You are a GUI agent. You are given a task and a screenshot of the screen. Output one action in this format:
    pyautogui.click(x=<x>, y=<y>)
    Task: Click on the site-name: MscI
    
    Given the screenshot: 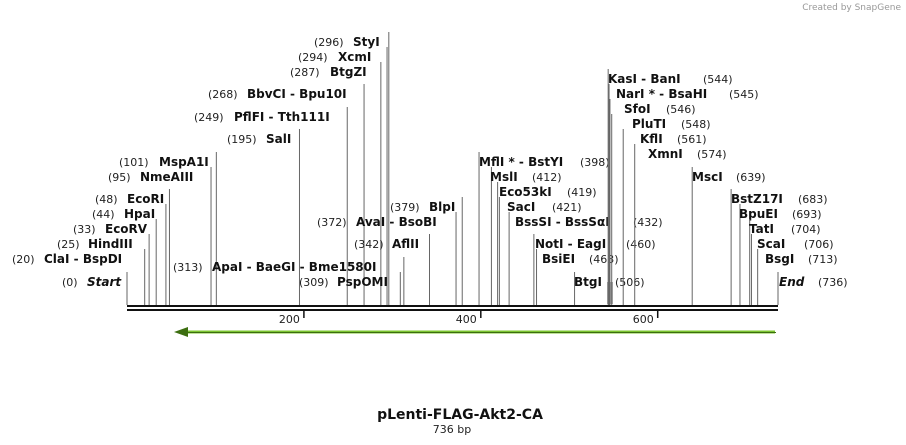 What is the action you would take?
    pyautogui.click(x=707, y=177)
    